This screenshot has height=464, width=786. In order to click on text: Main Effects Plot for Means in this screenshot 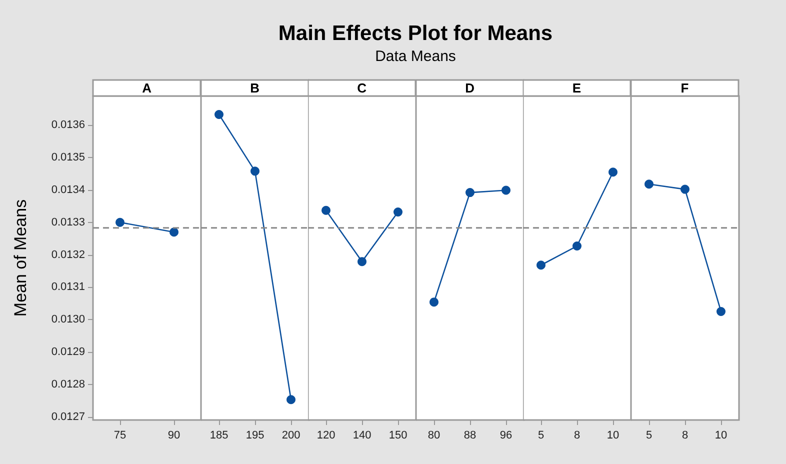, I will do `click(415, 34)`.